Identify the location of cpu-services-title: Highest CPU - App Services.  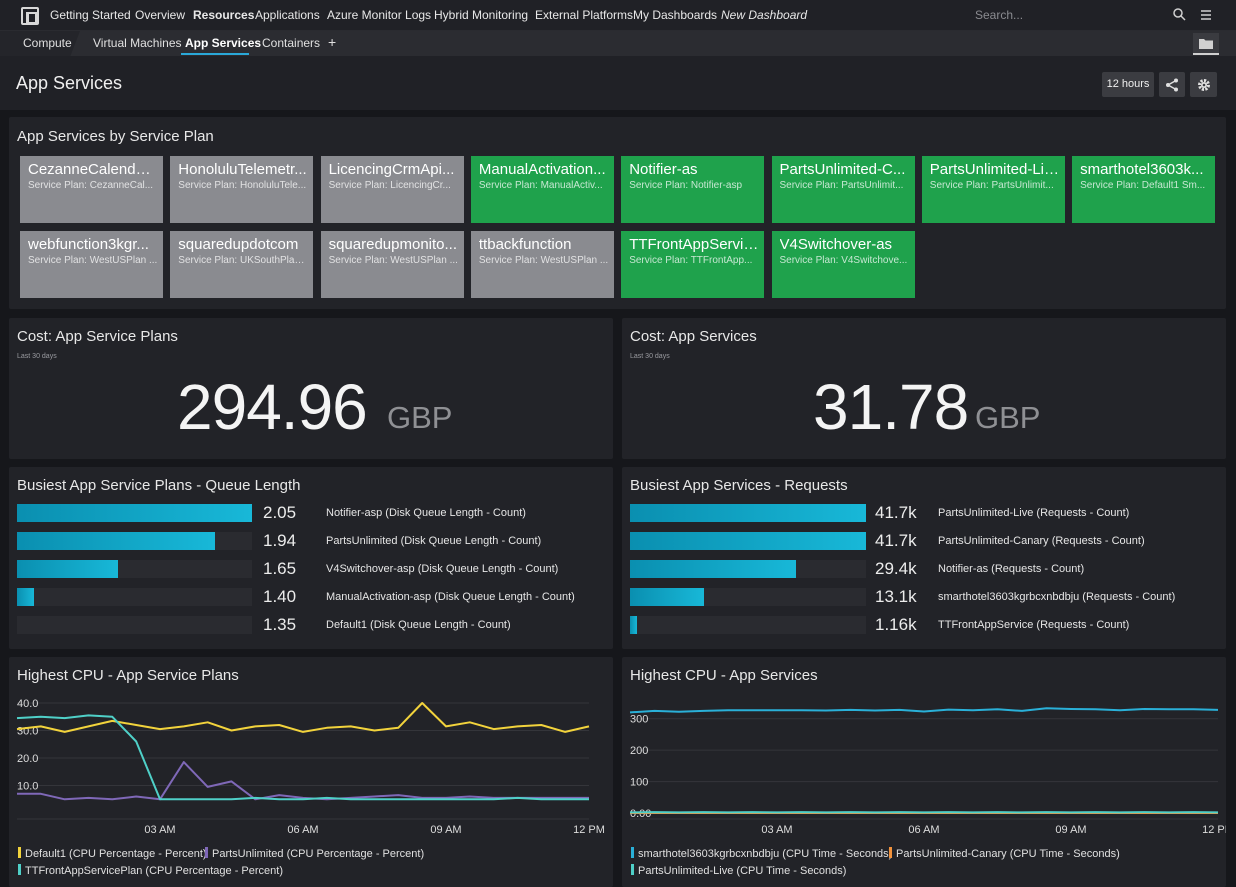
(724, 675).